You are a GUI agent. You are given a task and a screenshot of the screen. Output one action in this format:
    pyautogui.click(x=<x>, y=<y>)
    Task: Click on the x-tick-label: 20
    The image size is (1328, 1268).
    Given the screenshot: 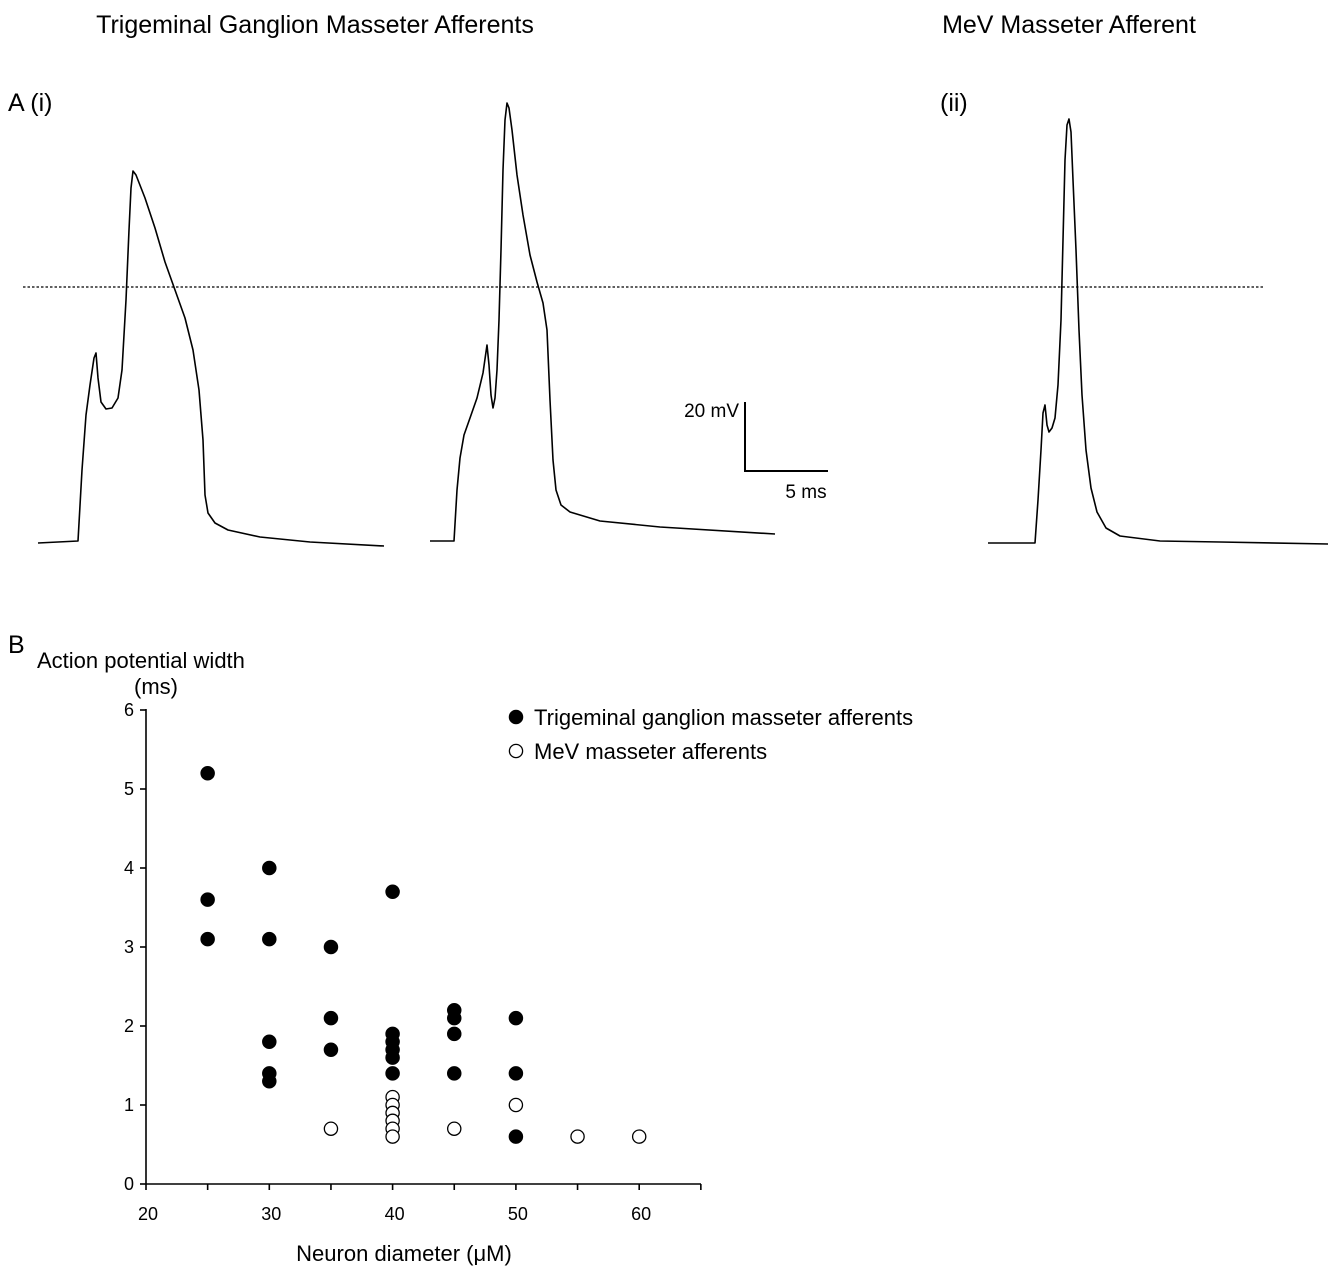 What is the action you would take?
    pyautogui.click(x=148, y=1214)
    